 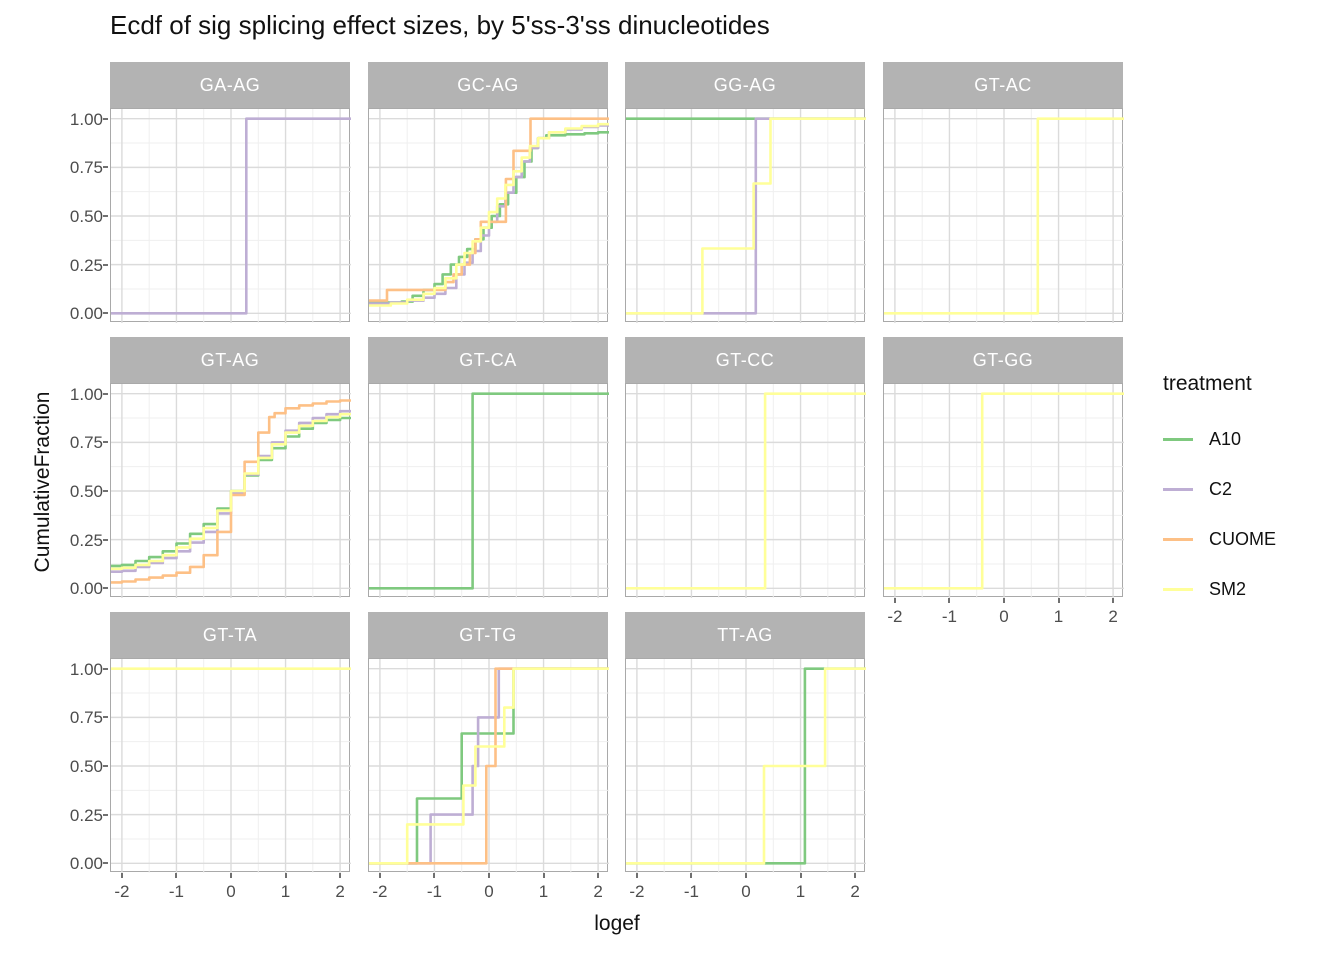 What do you see at coordinates (86, 718) in the screenshot?
I see `y-tick-label: 0.75` at bounding box center [86, 718].